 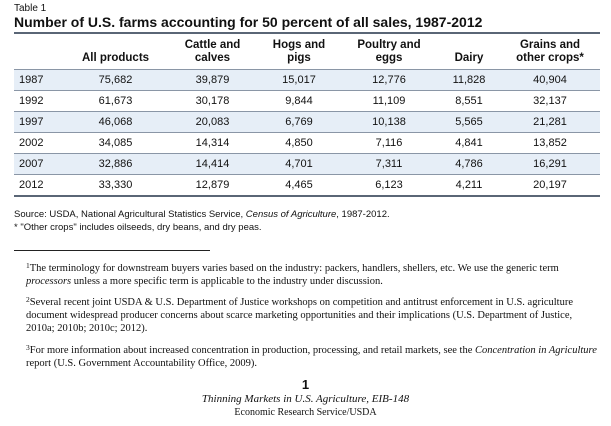 I want to click on table-row: 2007 32,886 14,414 4,701 7,311 4,786 16,291, so click(x=307, y=163).